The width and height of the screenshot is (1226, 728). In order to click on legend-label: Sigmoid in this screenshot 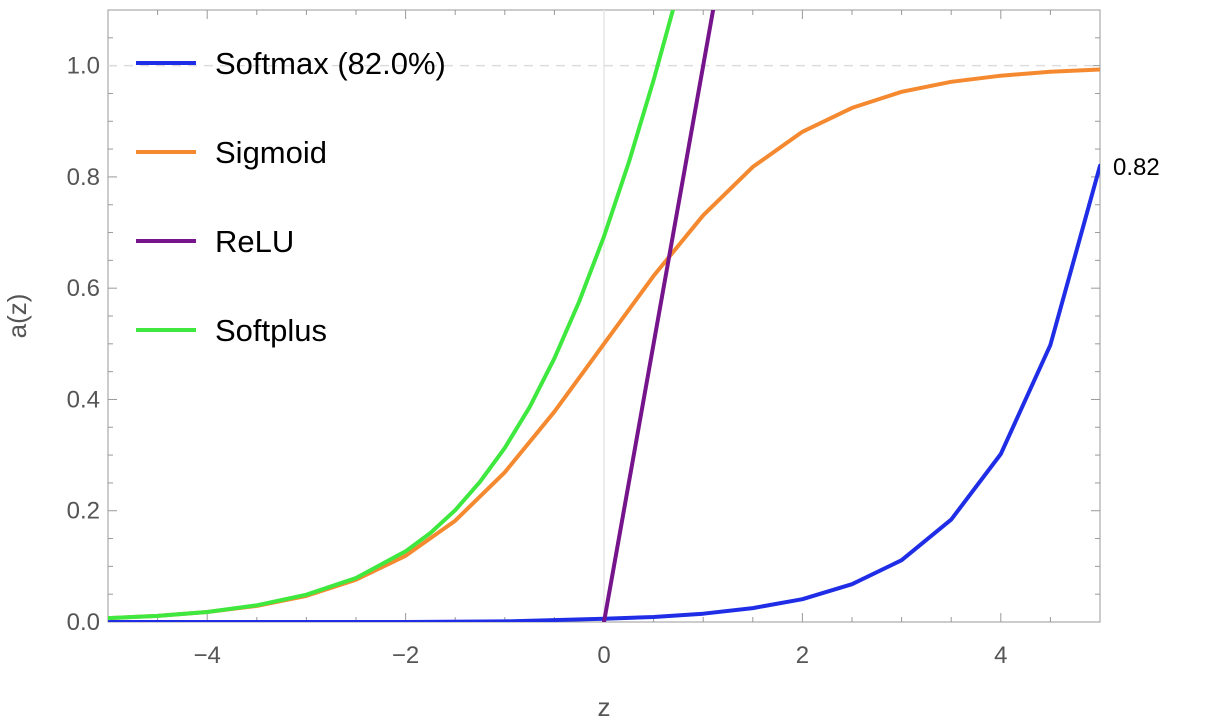, I will do `click(271, 152)`.